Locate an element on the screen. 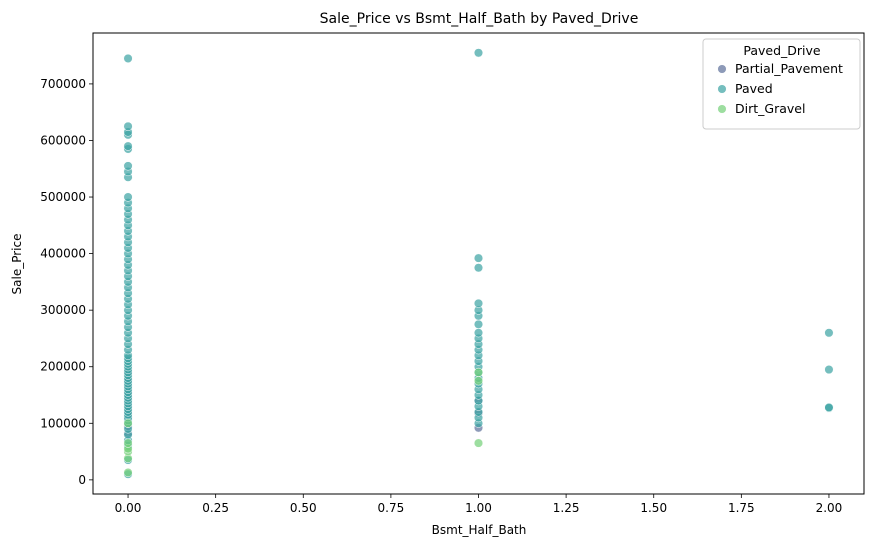  y-axis-label: Sale_Price is located at coordinates (17, 264).